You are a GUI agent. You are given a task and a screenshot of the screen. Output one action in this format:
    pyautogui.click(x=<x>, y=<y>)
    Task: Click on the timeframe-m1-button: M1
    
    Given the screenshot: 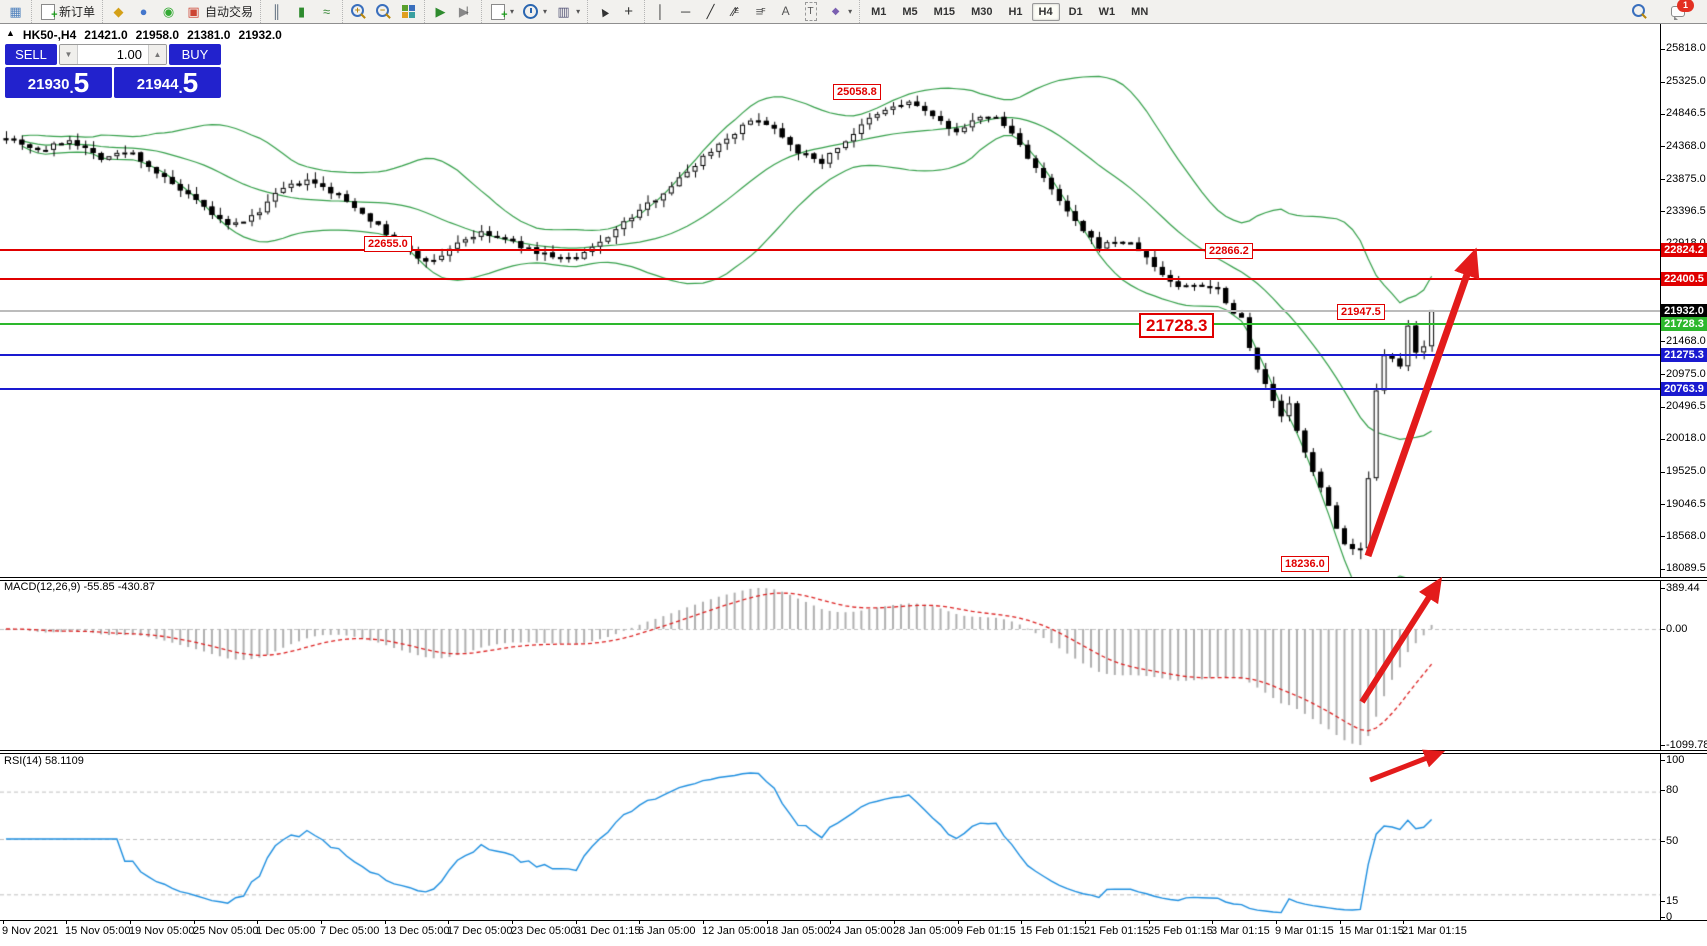 What is the action you would take?
    pyautogui.click(x=879, y=11)
    